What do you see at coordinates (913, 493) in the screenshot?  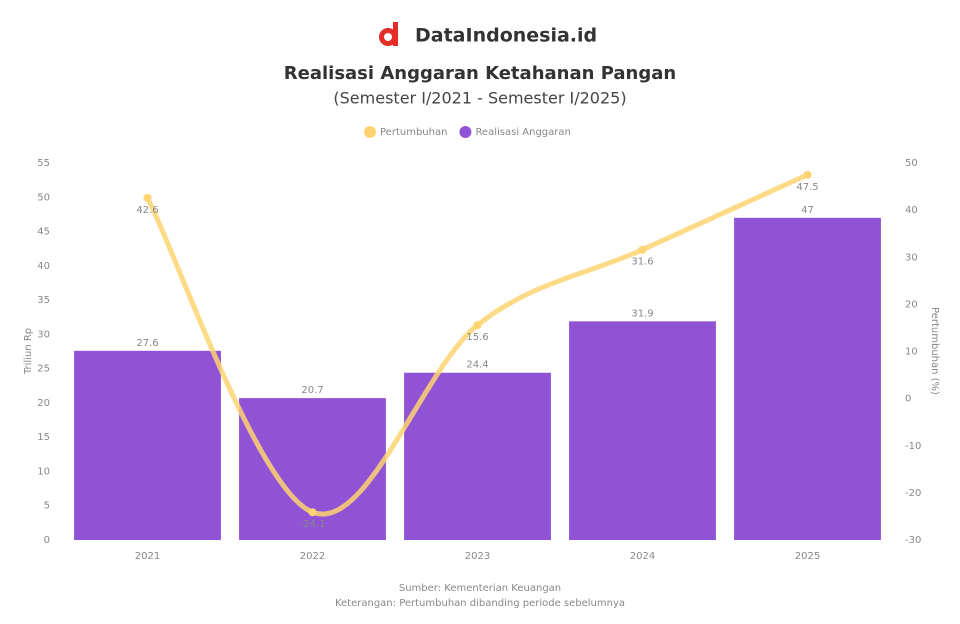 I see `y2-tick-label: -20` at bounding box center [913, 493].